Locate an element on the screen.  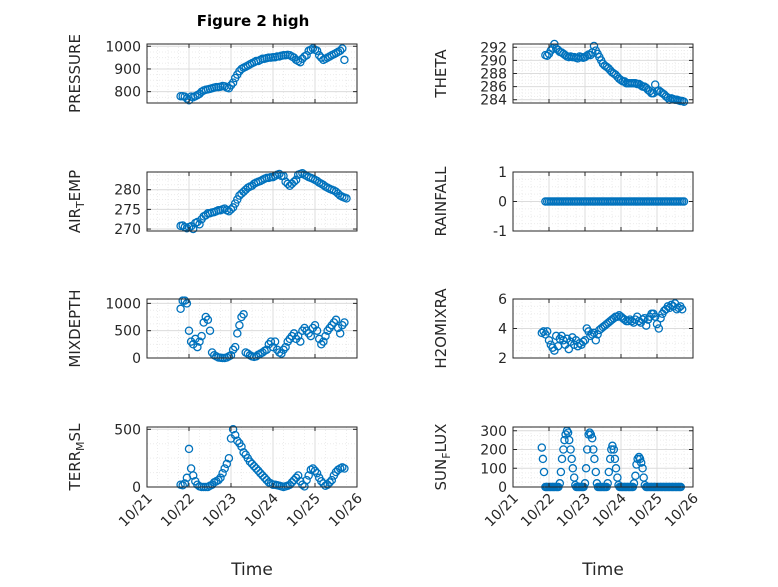
y-tick-label: 270 is located at coordinates (127, 230).